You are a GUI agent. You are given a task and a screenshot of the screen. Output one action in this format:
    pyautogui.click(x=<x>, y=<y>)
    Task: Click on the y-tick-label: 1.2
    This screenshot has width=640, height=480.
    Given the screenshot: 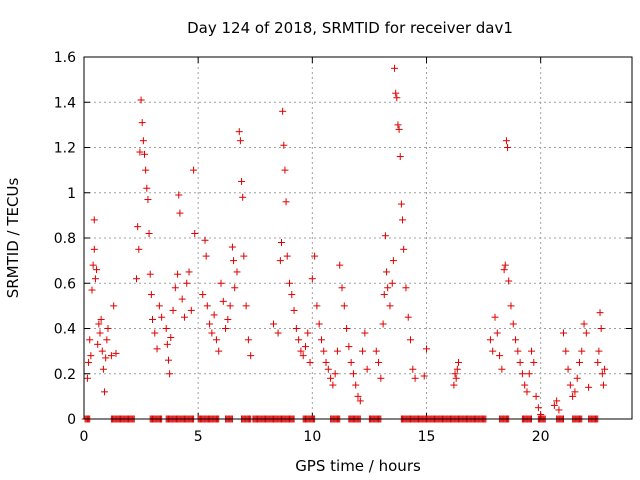 What is the action you would take?
    pyautogui.click(x=65, y=149)
    